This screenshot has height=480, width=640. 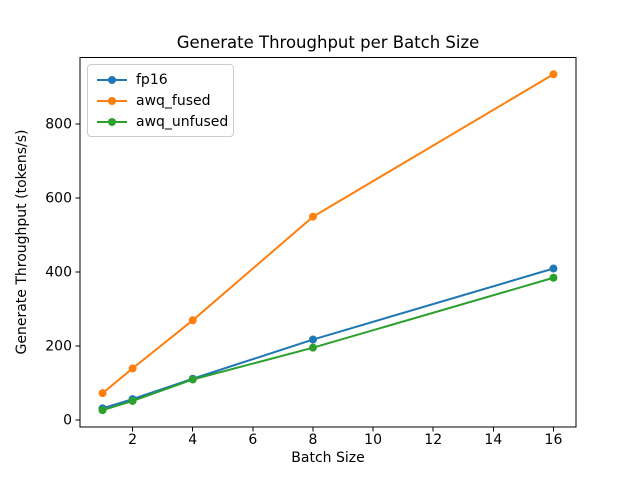 I want to click on x-tick-label: 10, so click(x=373, y=440).